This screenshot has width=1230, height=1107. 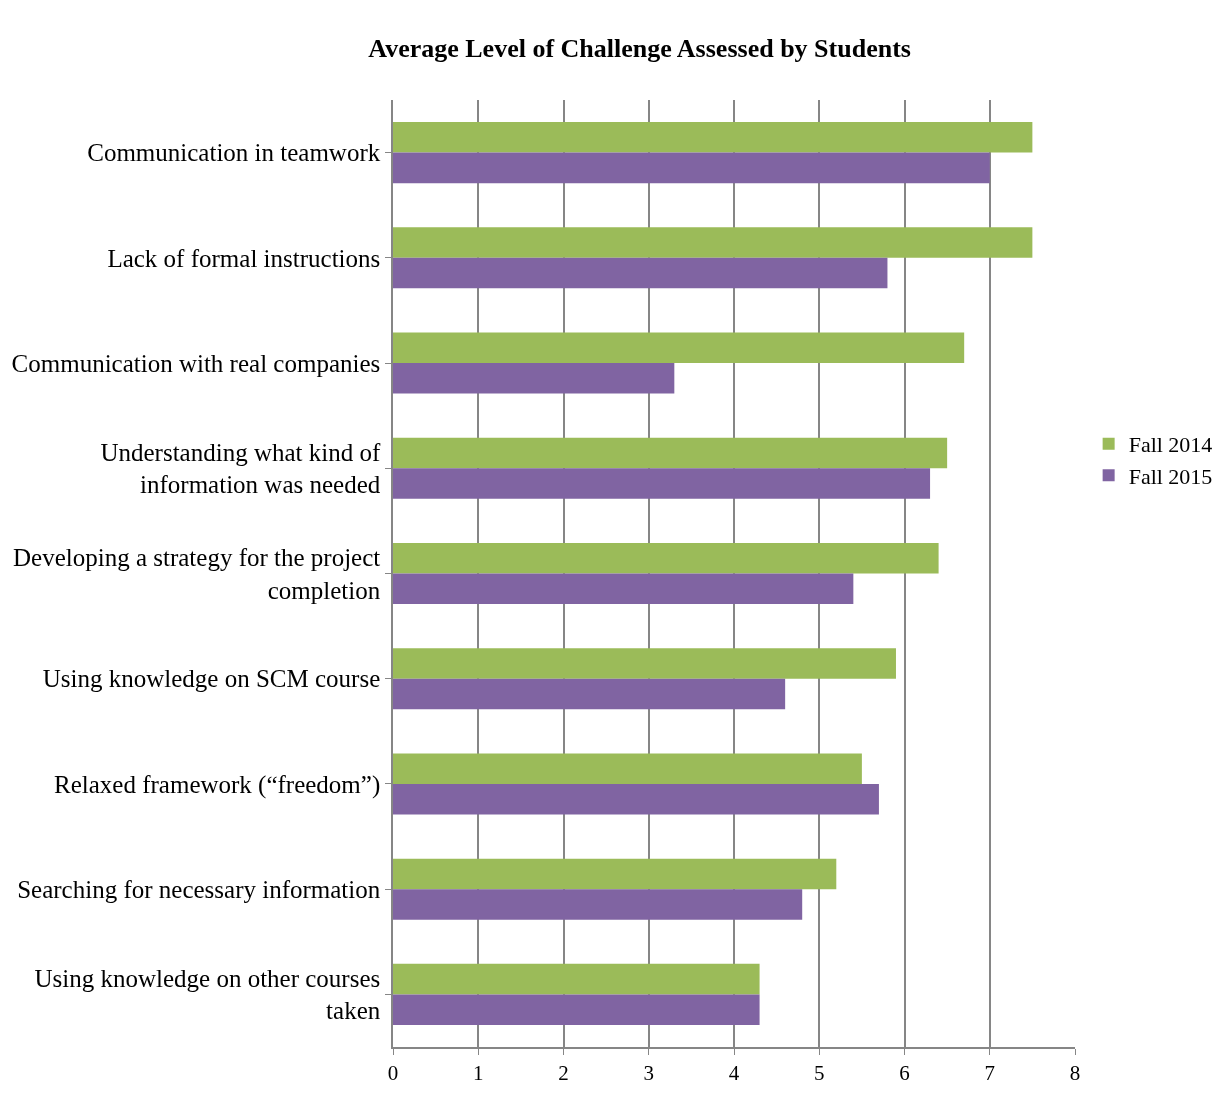 What do you see at coordinates (234, 153) in the screenshot?
I see `y-tick-label: Communication in teamwork` at bounding box center [234, 153].